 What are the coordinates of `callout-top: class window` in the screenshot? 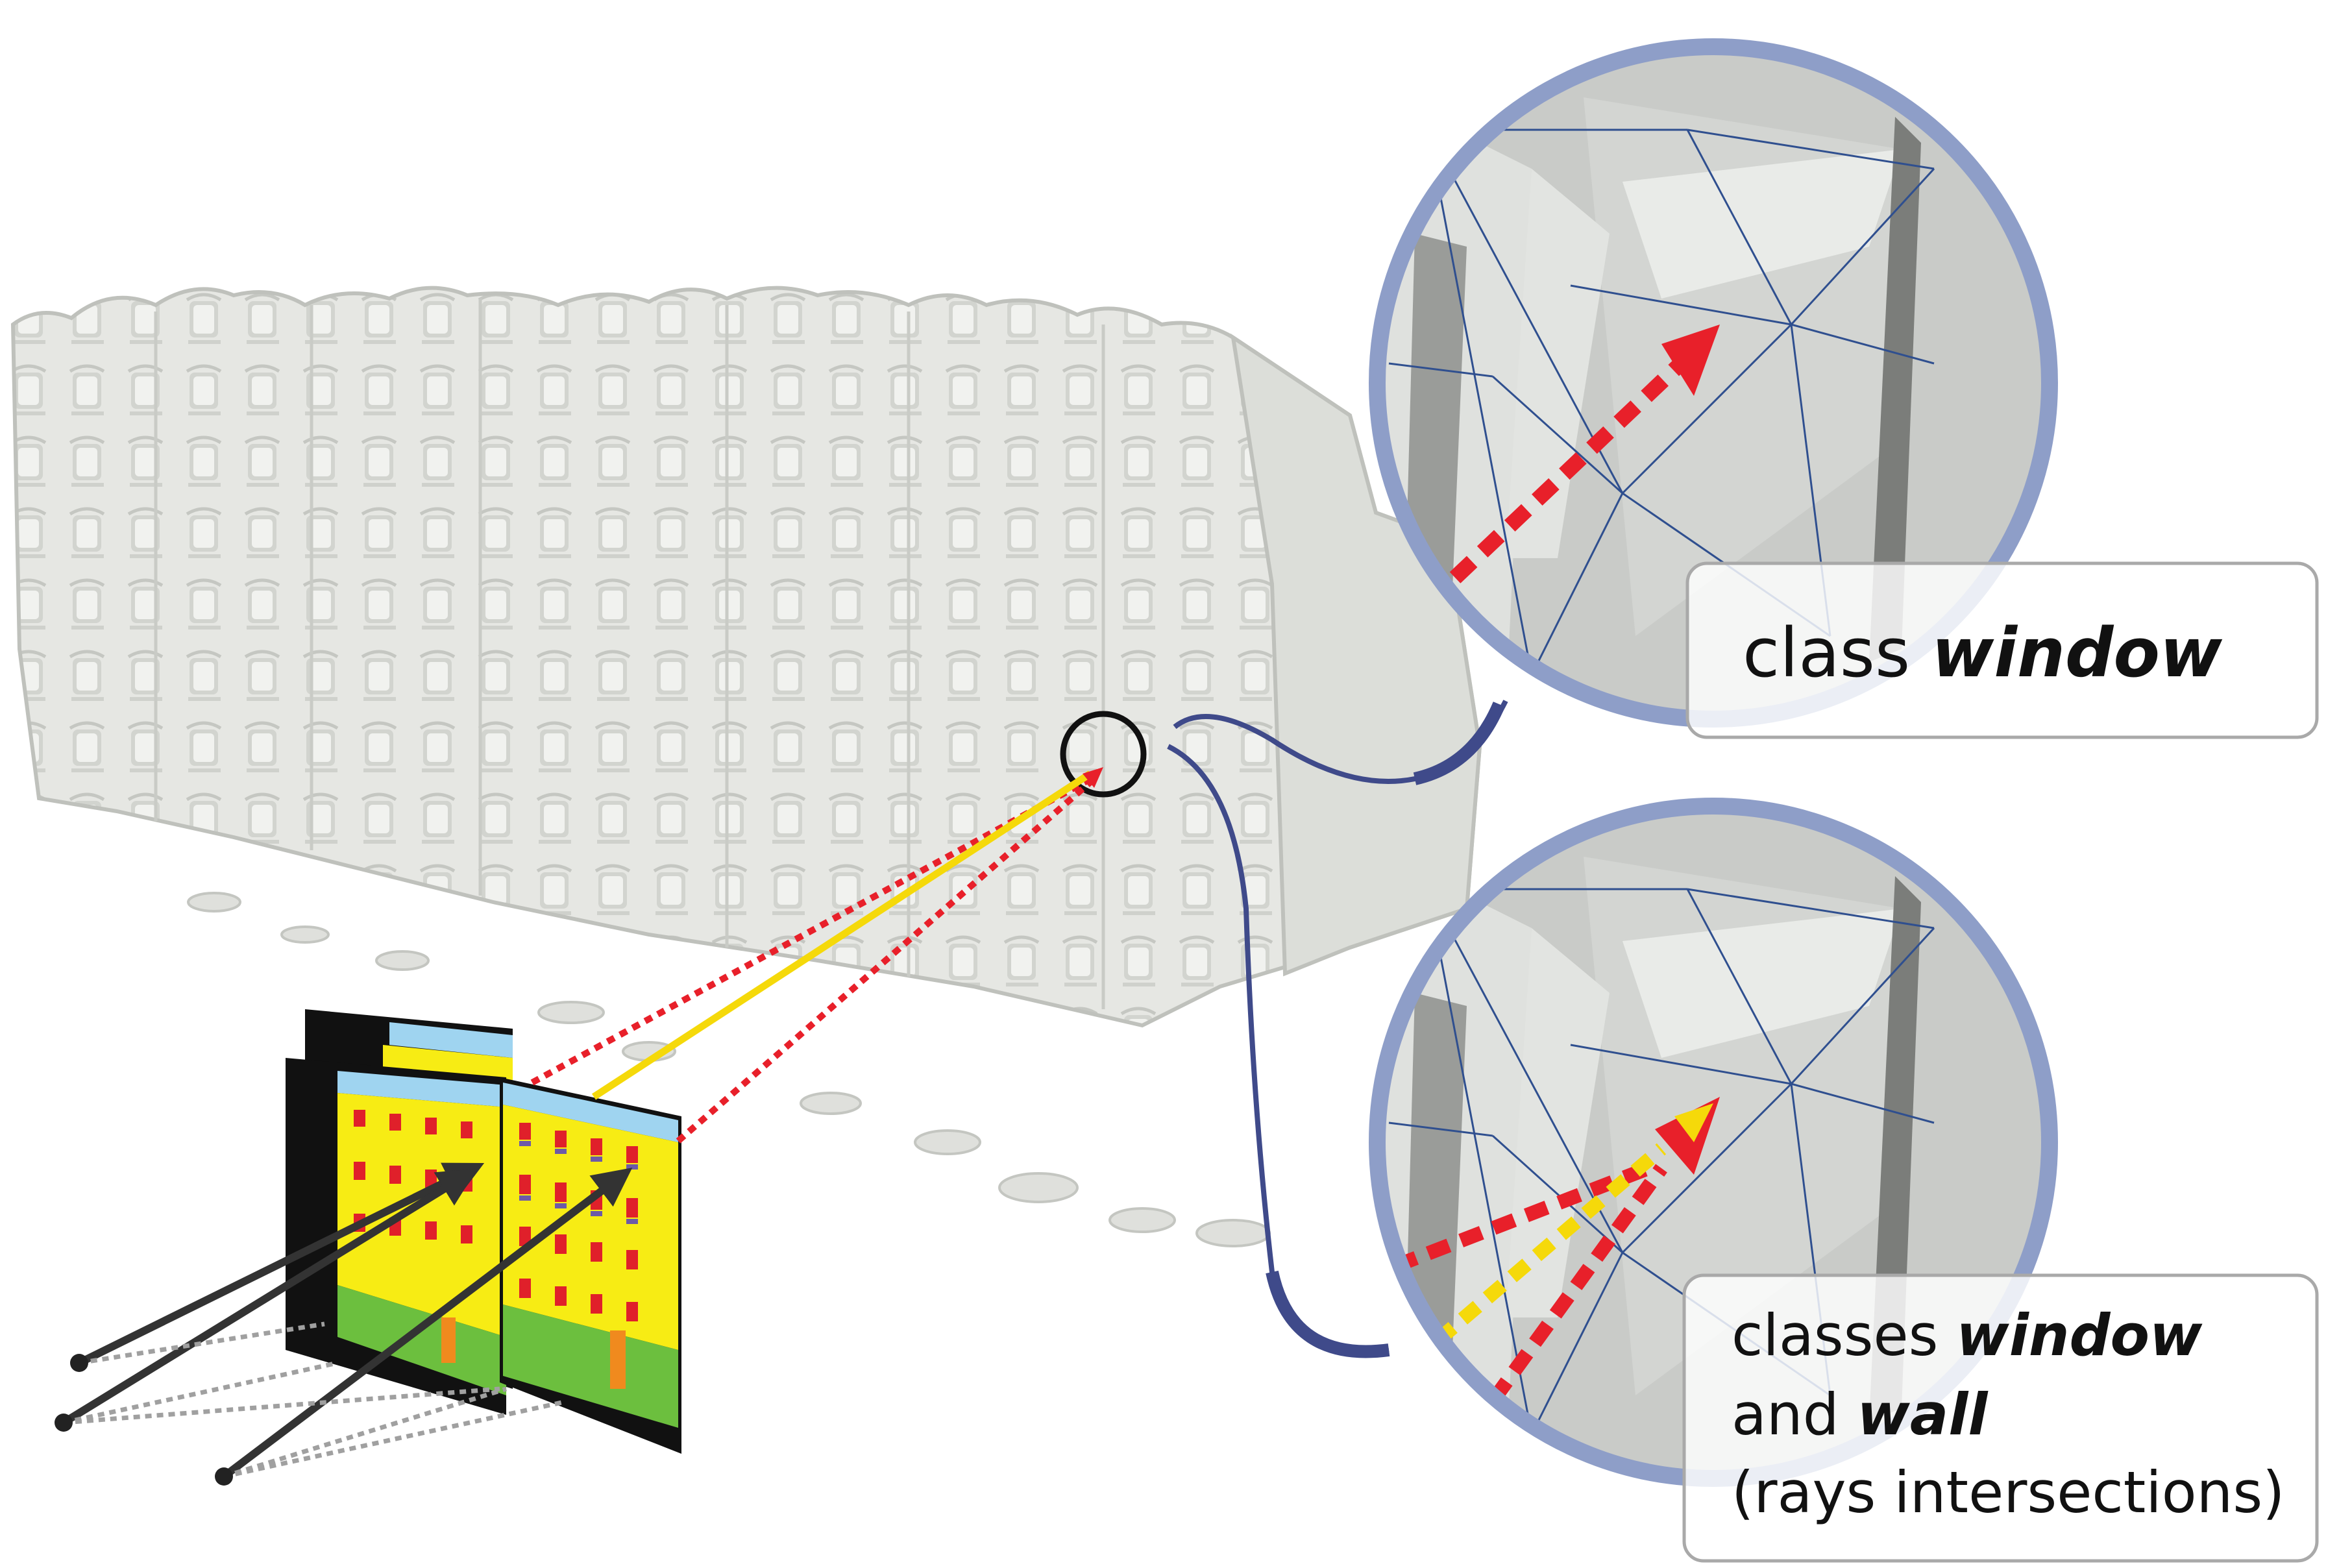 It's located at (2002, 650).